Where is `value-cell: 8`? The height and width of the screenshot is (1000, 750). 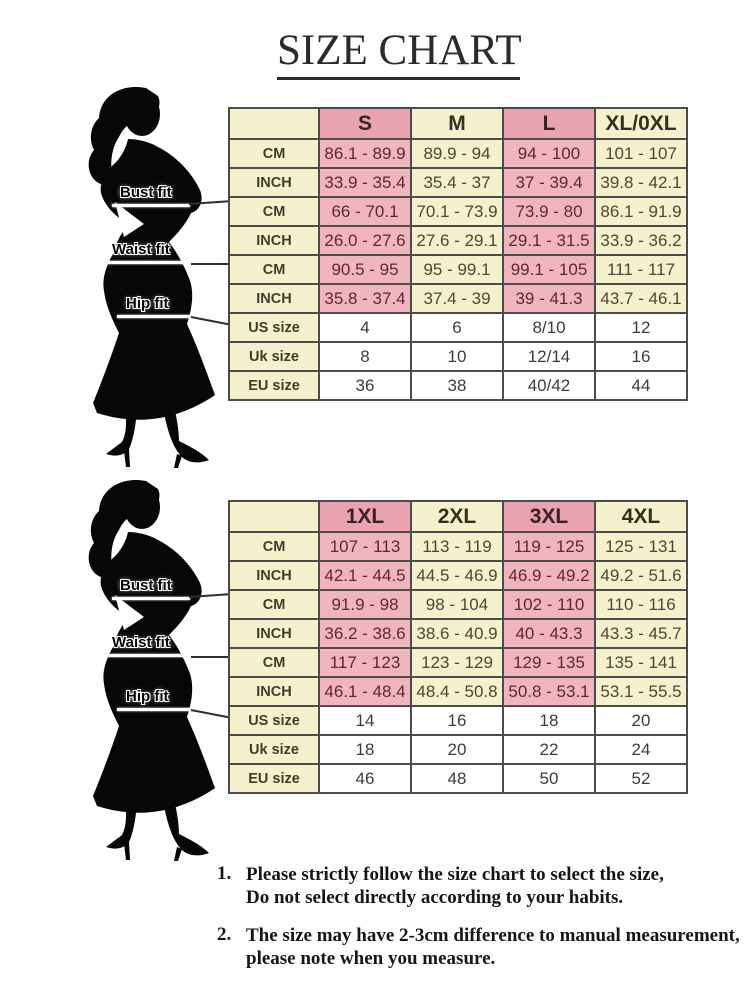 value-cell: 8 is located at coordinates (365, 356).